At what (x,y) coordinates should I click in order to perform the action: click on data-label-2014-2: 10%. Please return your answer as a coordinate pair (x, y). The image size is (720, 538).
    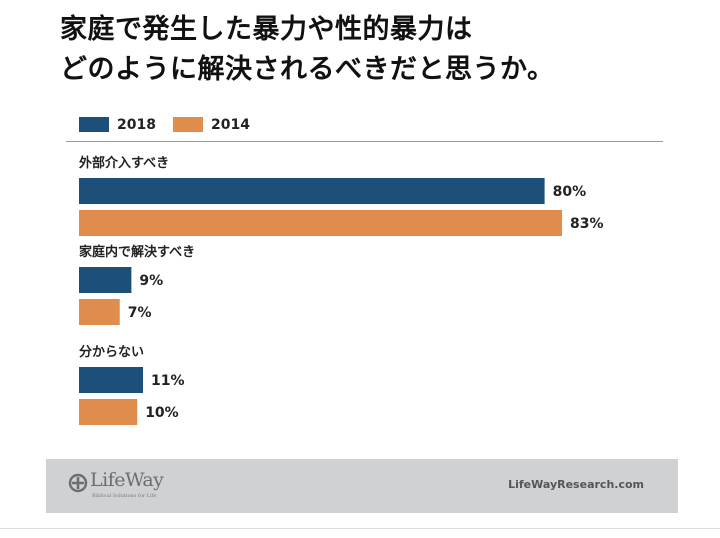
    Looking at the image, I should click on (162, 413).